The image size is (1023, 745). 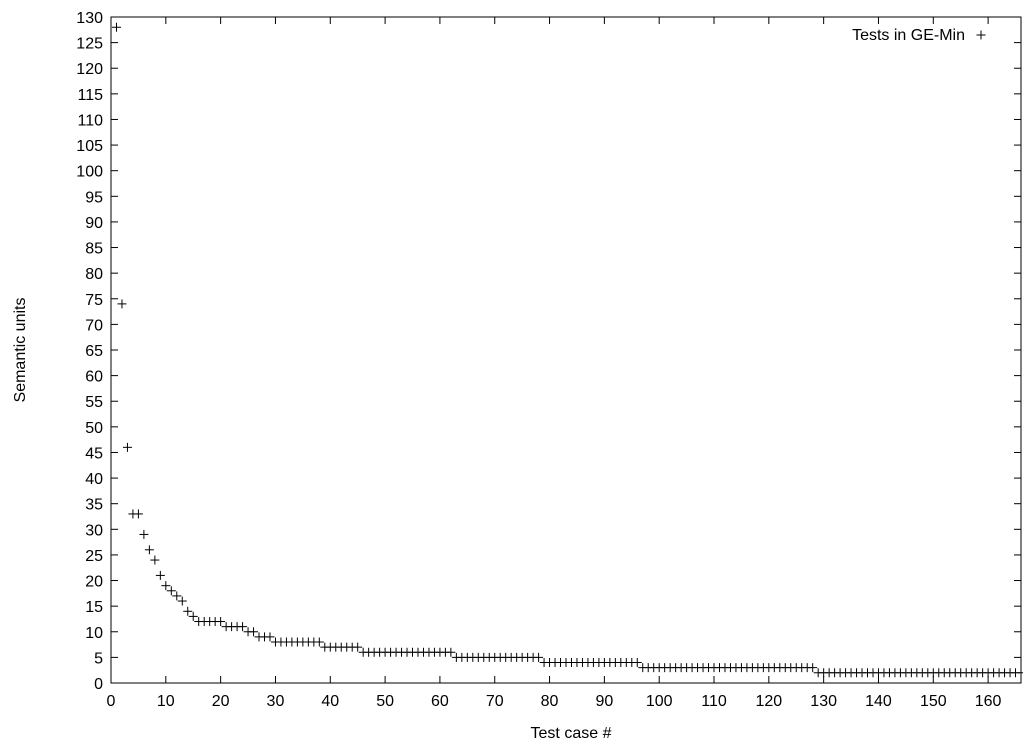 I want to click on y-tick-label: 100, so click(x=89, y=172).